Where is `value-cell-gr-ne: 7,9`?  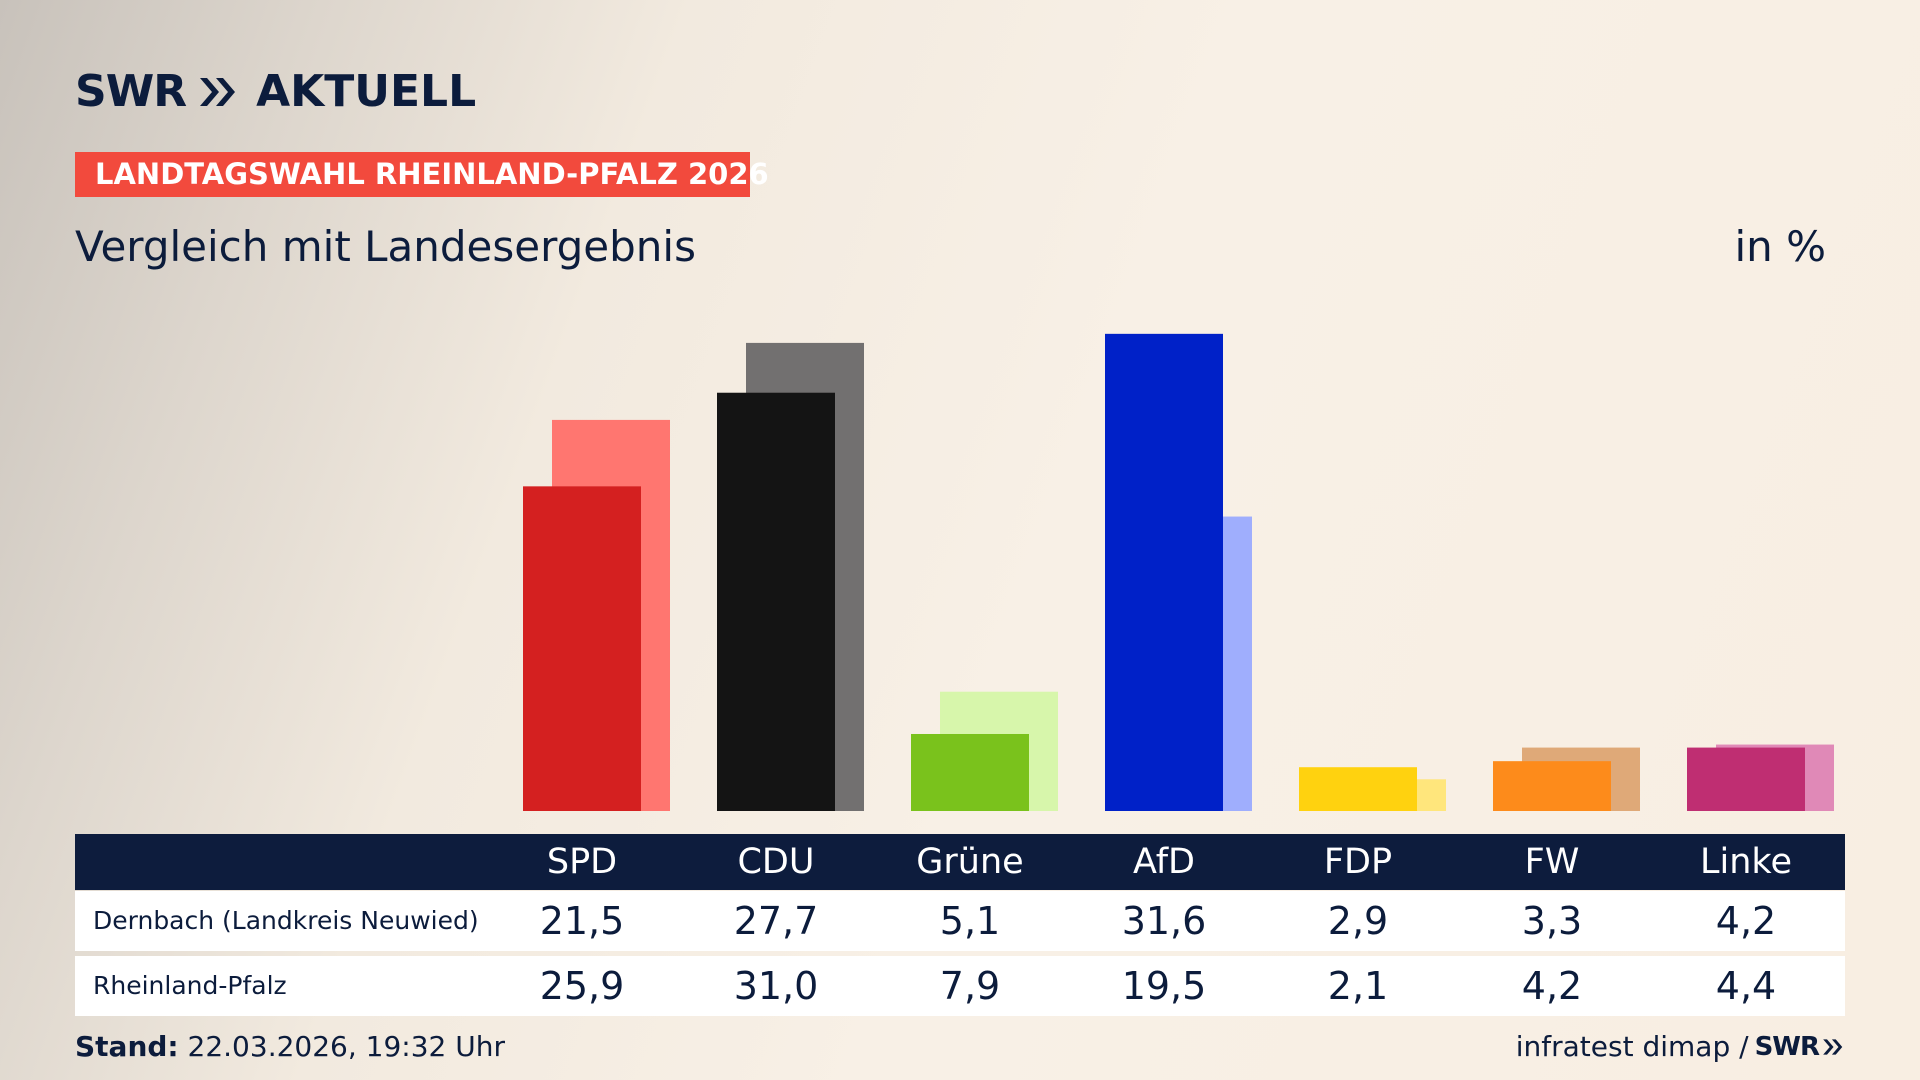 value-cell-gr-ne: 7,9 is located at coordinates (970, 986).